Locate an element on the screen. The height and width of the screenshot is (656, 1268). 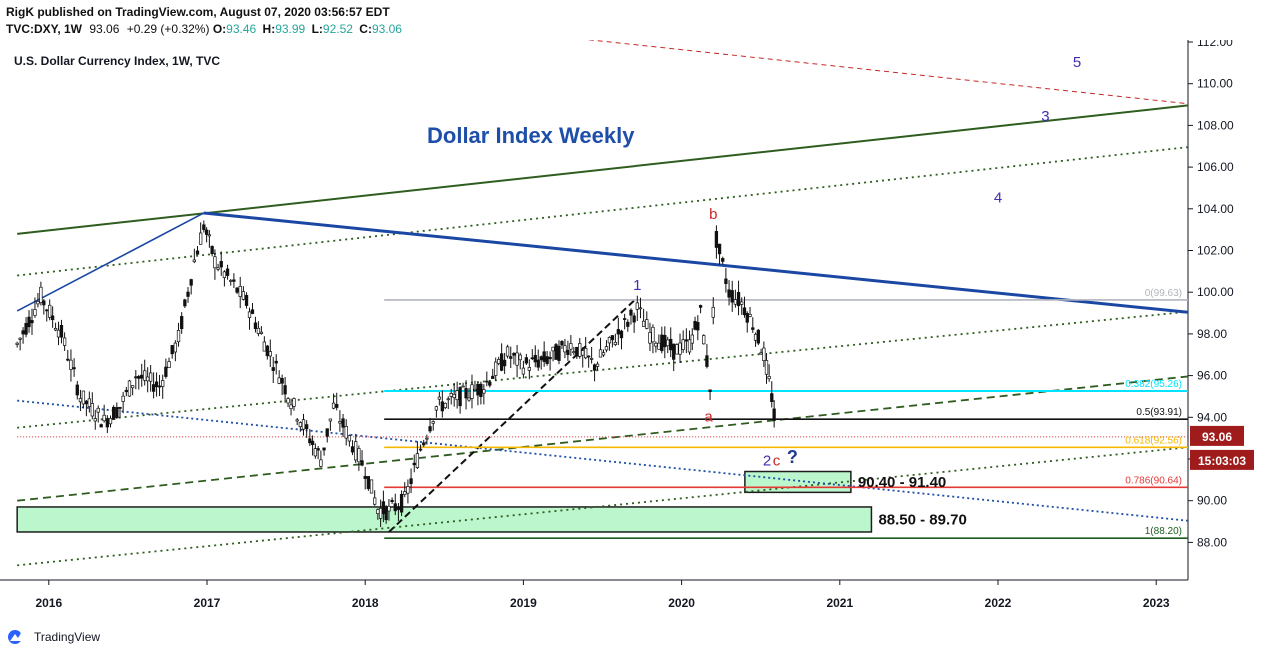
y-tick-label: 110.00 is located at coordinates (1215, 84).